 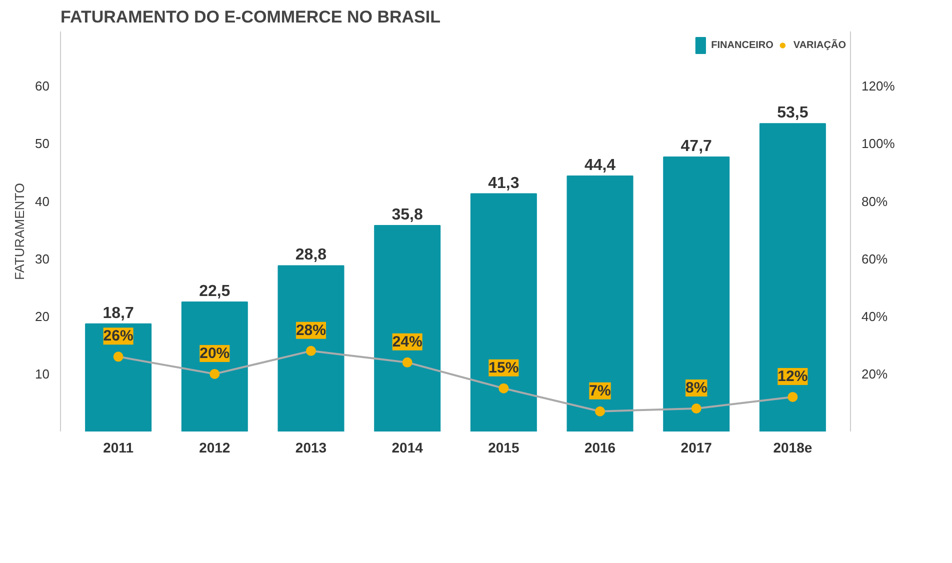 What do you see at coordinates (504, 448) in the screenshot?
I see `x-tick-label: 2015` at bounding box center [504, 448].